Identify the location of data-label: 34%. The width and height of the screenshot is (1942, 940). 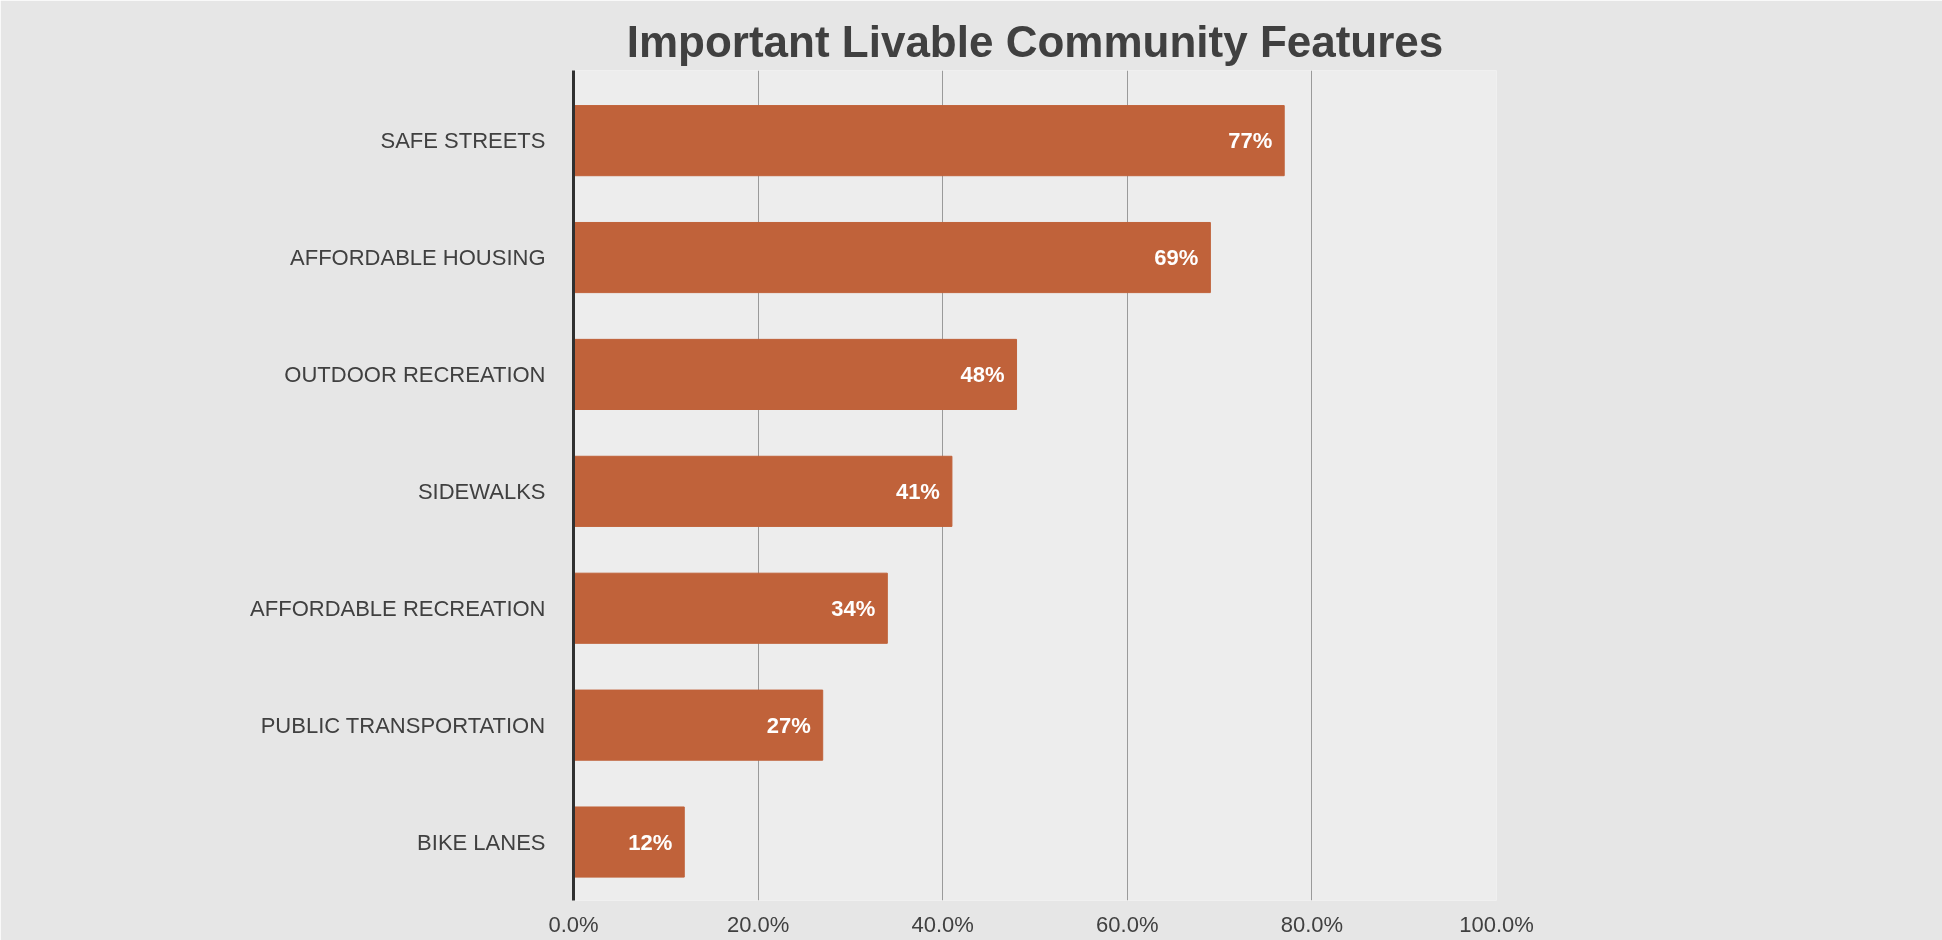
(853, 608).